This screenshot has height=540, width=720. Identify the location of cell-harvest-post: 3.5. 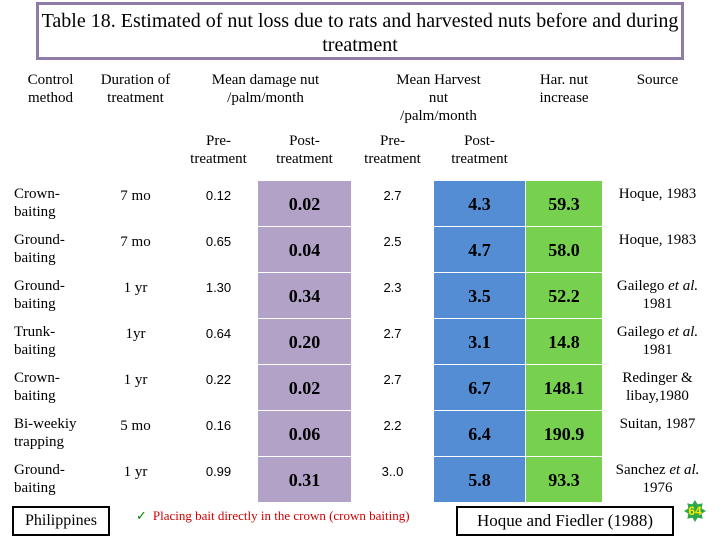
(479, 295).